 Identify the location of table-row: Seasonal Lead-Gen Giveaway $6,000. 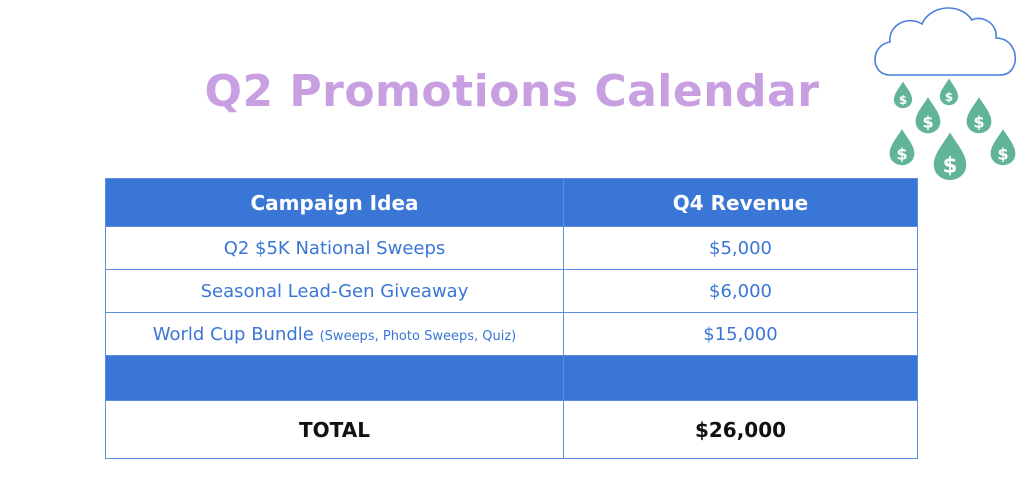
(511, 291).